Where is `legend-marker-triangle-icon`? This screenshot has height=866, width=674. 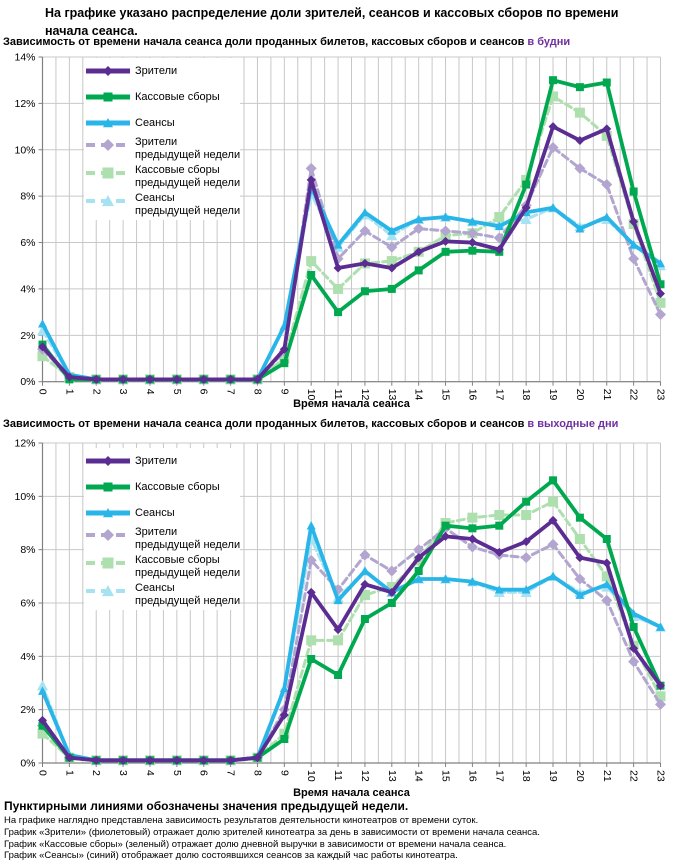 legend-marker-triangle-icon is located at coordinates (108, 201).